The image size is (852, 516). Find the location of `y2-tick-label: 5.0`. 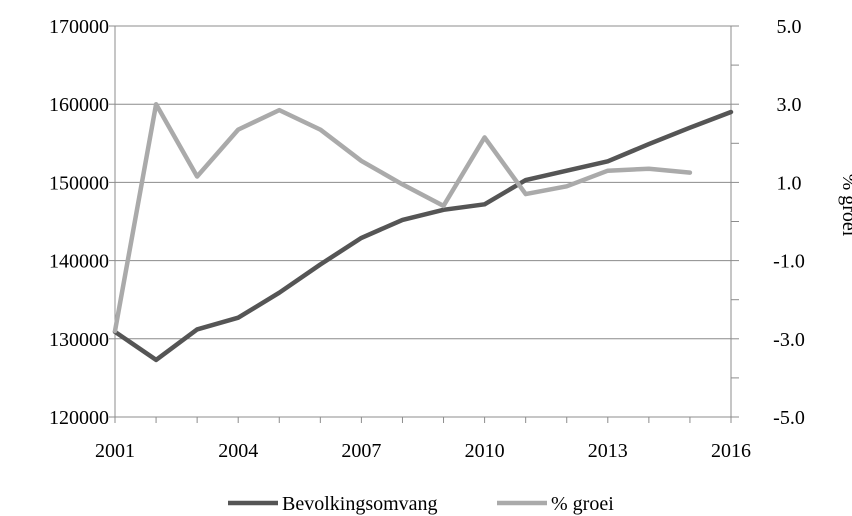

y2-tick-label: 5.0 is located at coordinates (789, 27).